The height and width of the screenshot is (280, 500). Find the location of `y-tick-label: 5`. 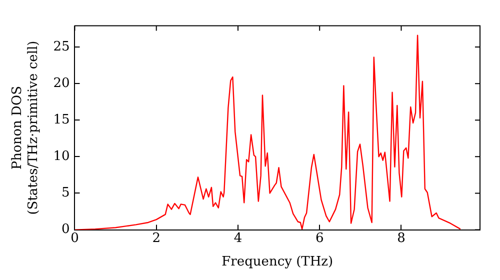

y-tick-label: 5 is located at coordinates (65, 193).